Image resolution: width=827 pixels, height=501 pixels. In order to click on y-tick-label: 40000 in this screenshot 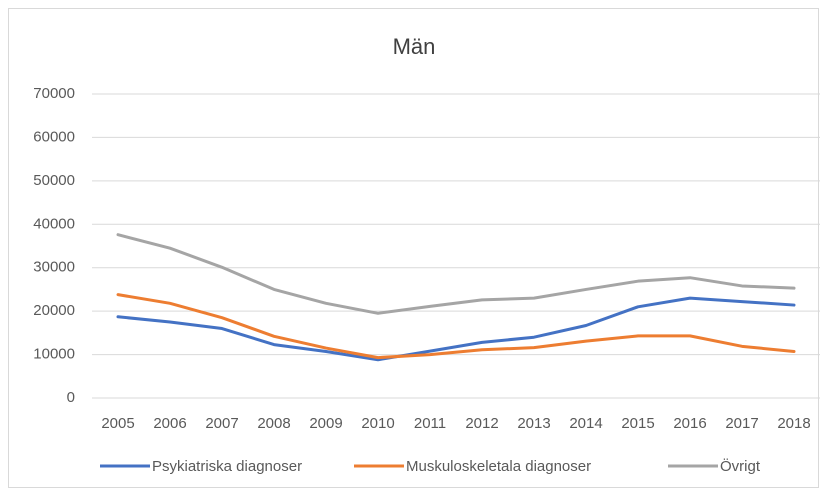, I will do `click(54, 223)`.